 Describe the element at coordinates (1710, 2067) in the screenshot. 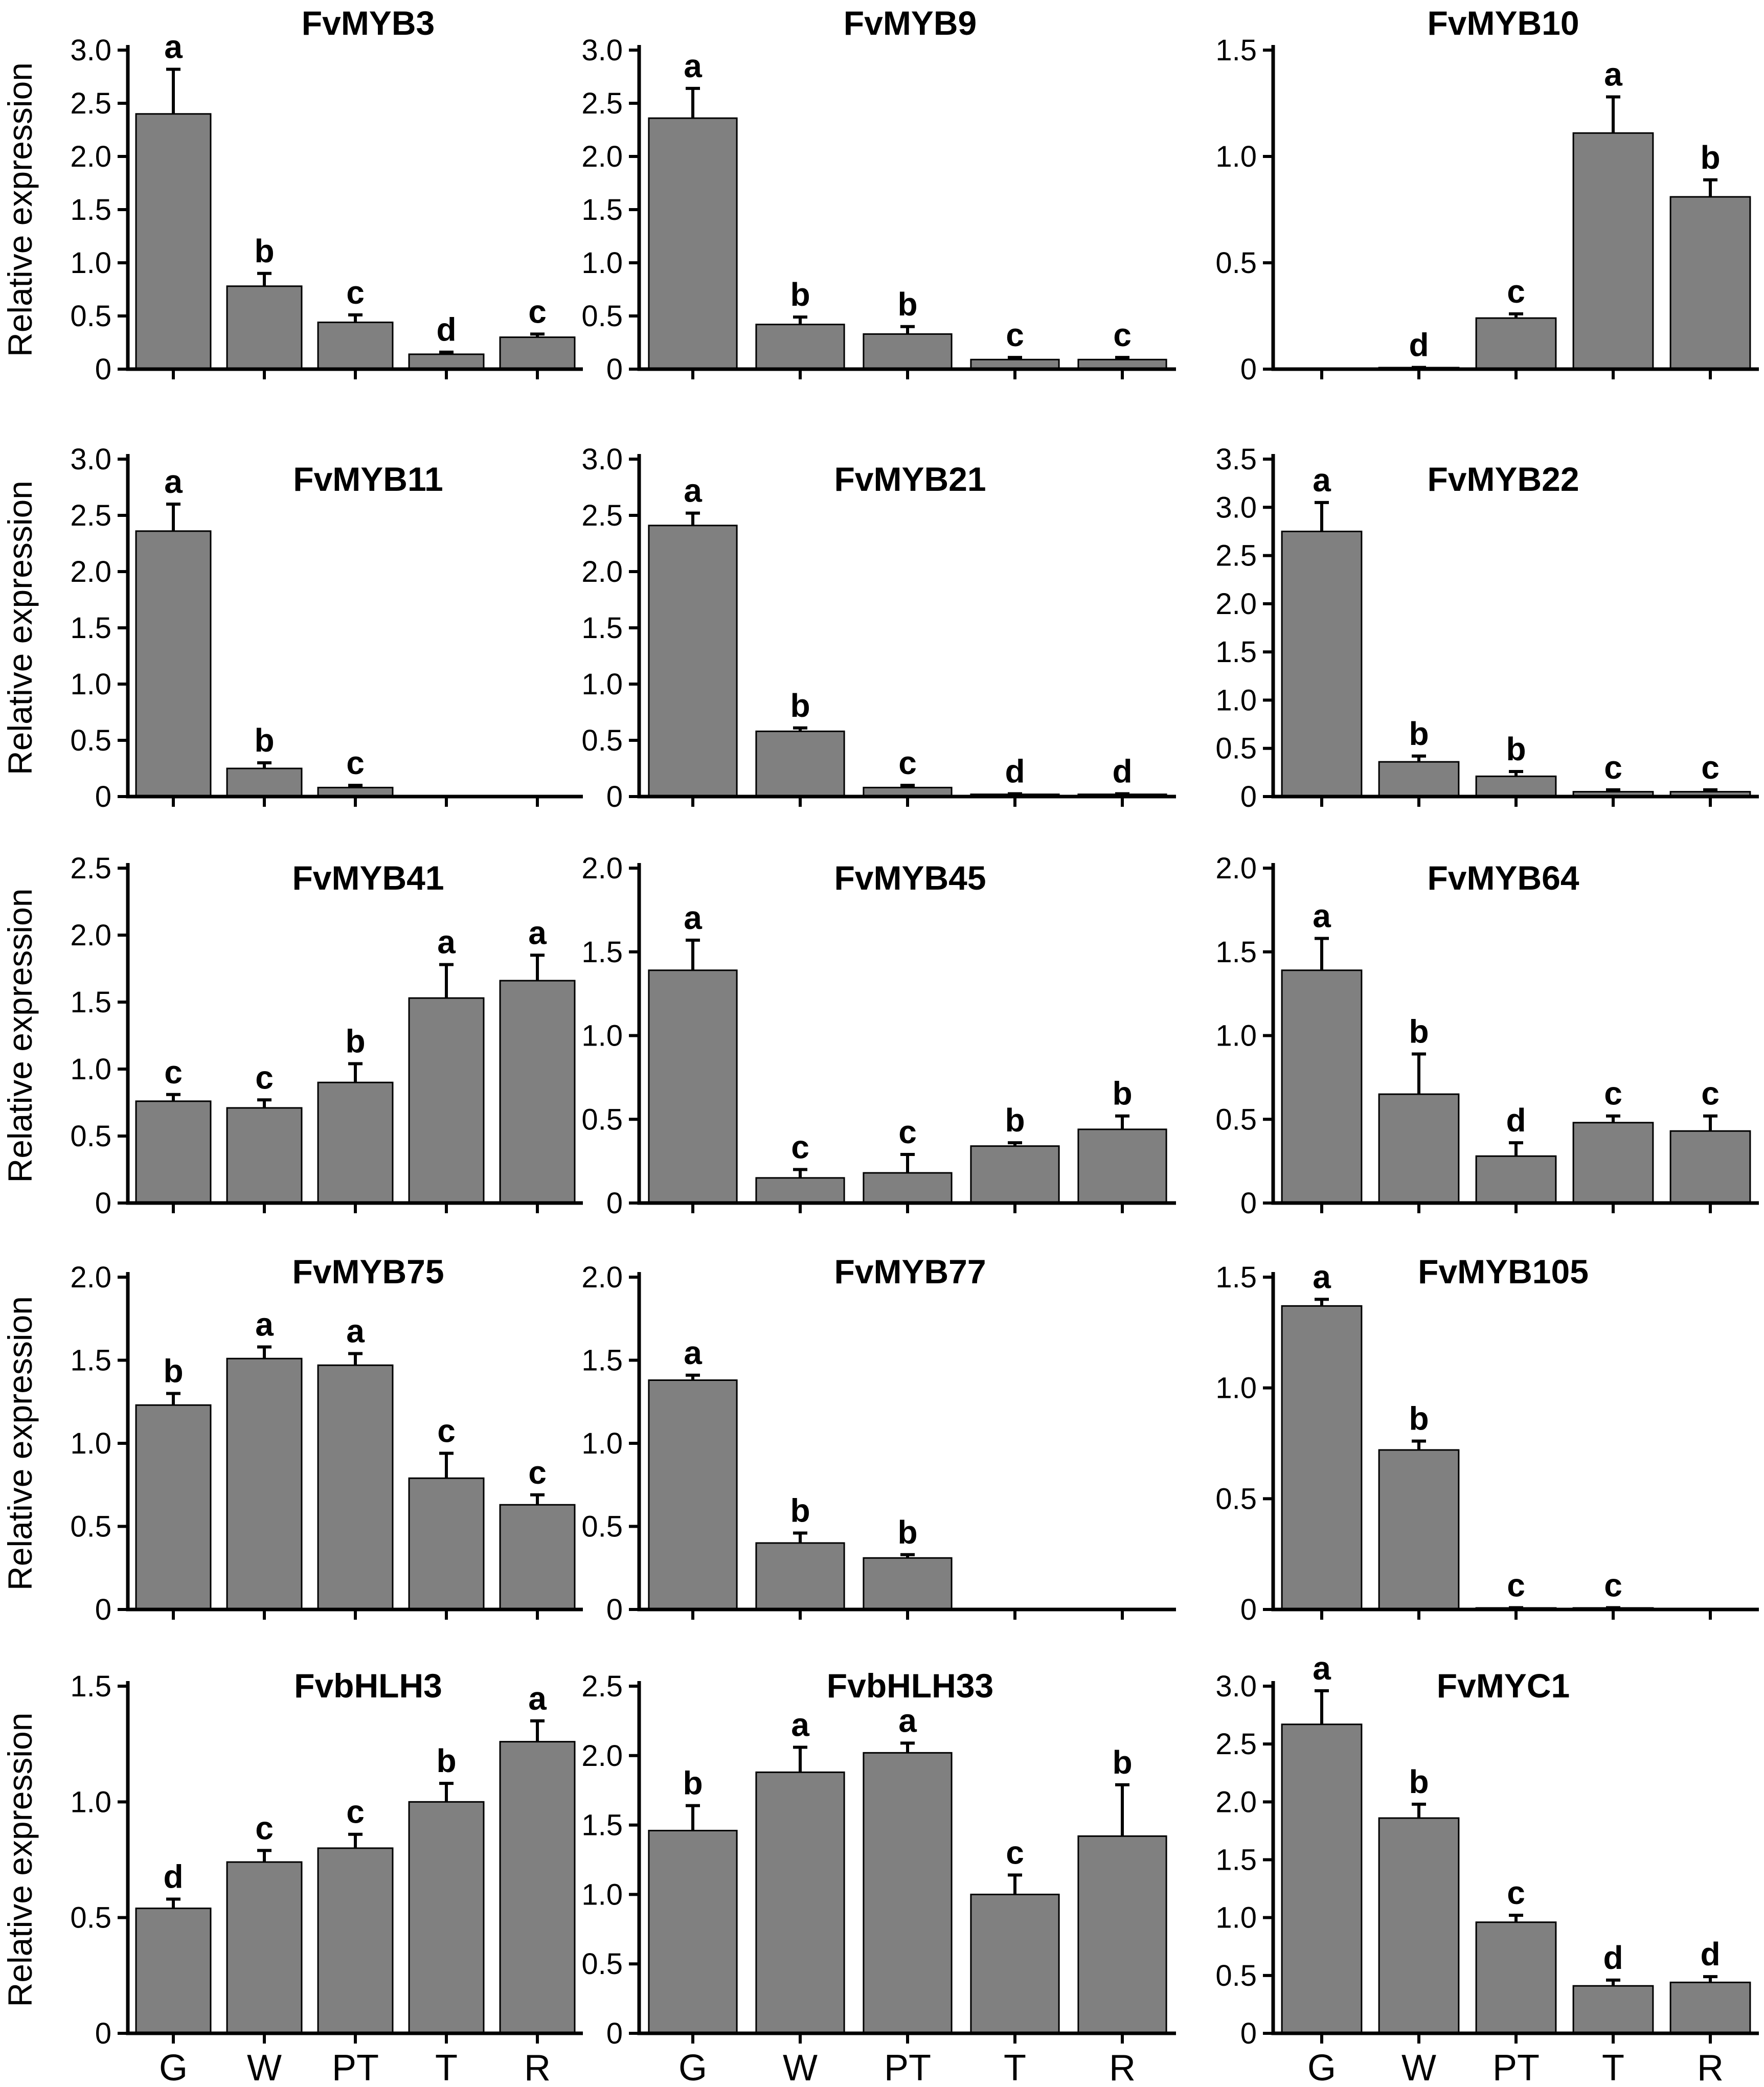

I see `x-tick-label: R` at that location.